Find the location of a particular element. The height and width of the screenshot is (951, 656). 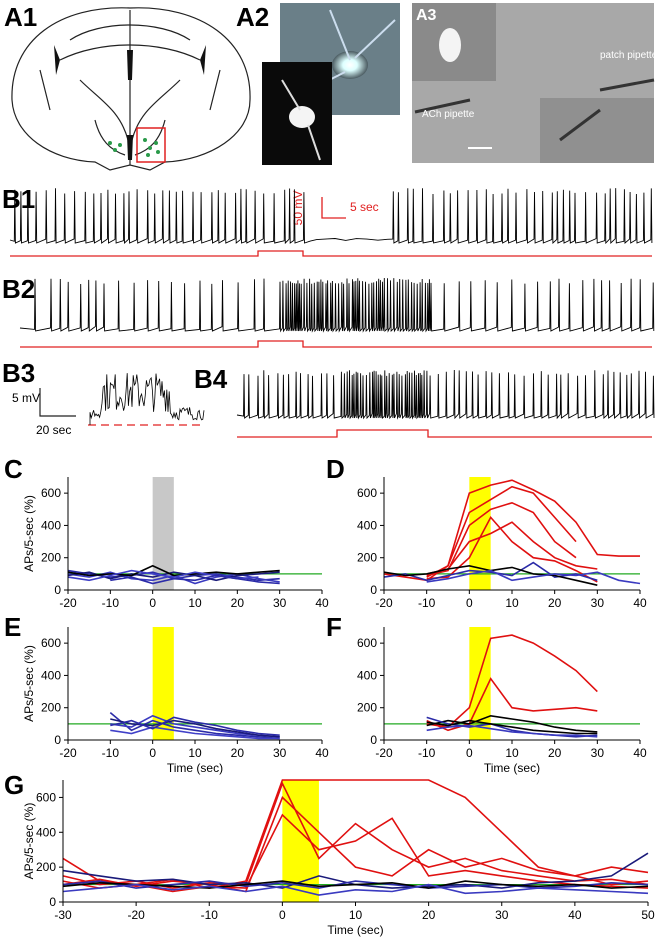

x-tick-label: -30 is located at coordinates (63, 915).